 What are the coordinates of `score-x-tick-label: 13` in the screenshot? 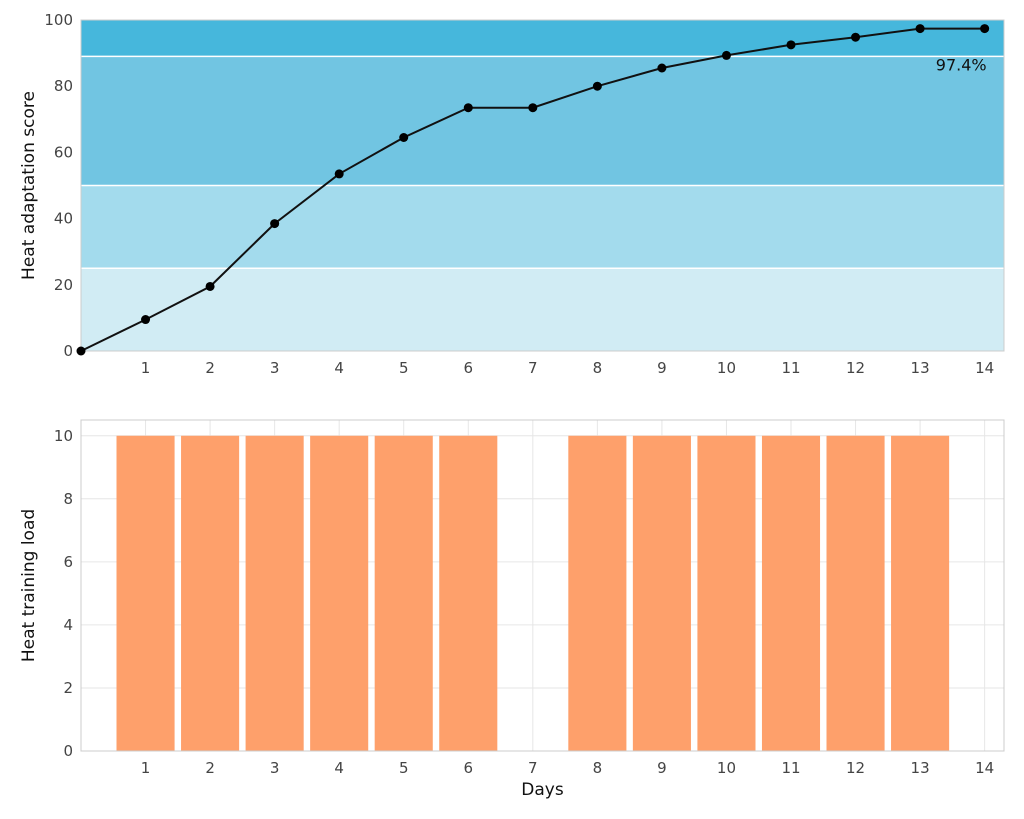 It's located at (920, 368).